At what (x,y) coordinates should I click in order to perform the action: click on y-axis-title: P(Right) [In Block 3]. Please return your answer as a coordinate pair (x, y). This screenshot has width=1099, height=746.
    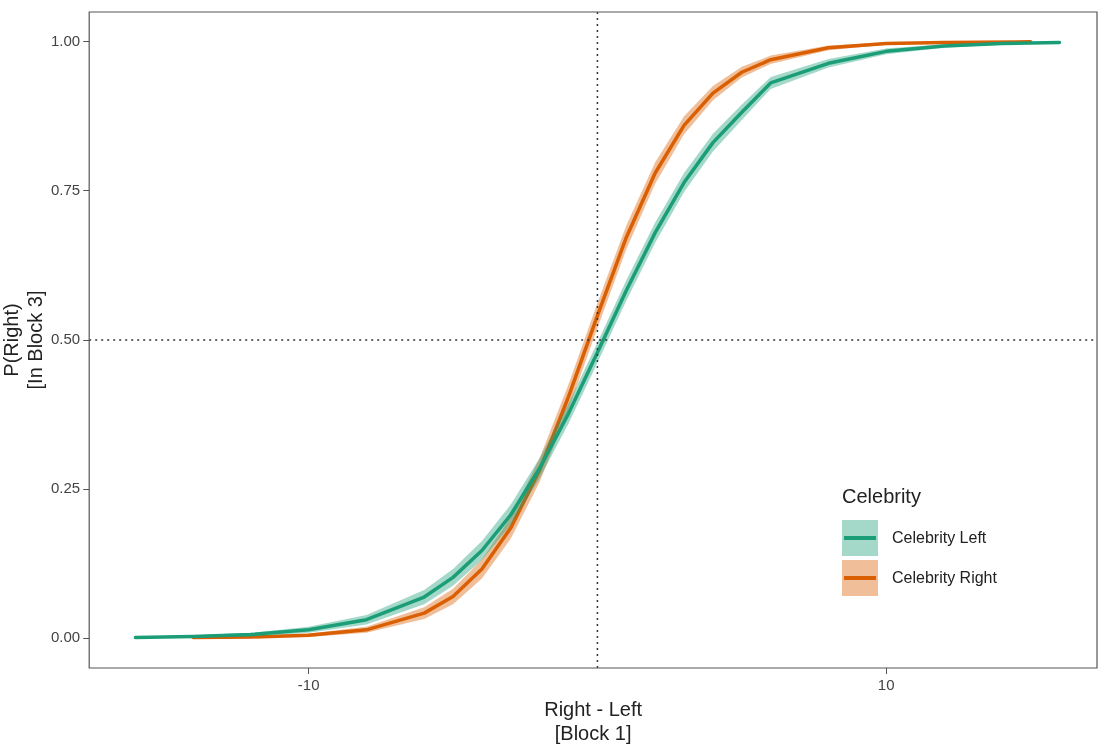
    Looking at the image, I should click on (23, 340).